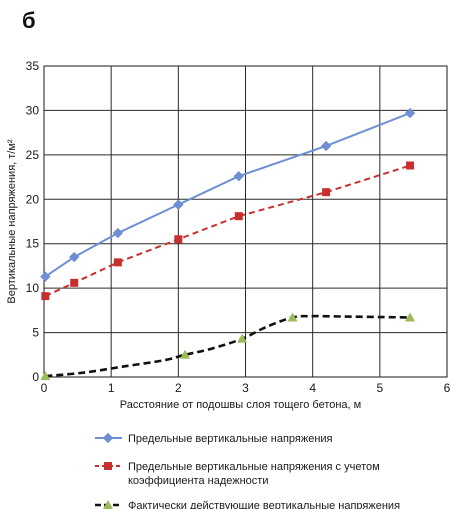 The width and height of the screenshot is (450, 509). What do you see at coordinates (44, 388) in the screenshot?
I see `x-tick-label: 0` at bounding box center [44, 388].